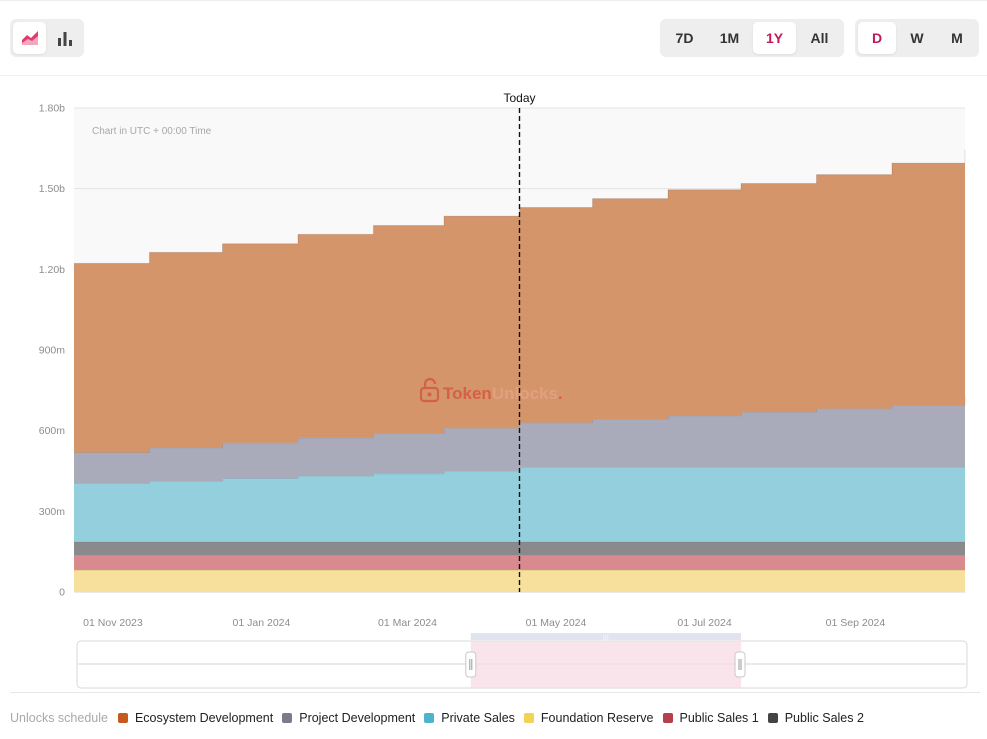 The height and width of the screenshot is (739, 987). I want to click on legend-item-public-sales-1: Public Sales 1, so click(710, 718).